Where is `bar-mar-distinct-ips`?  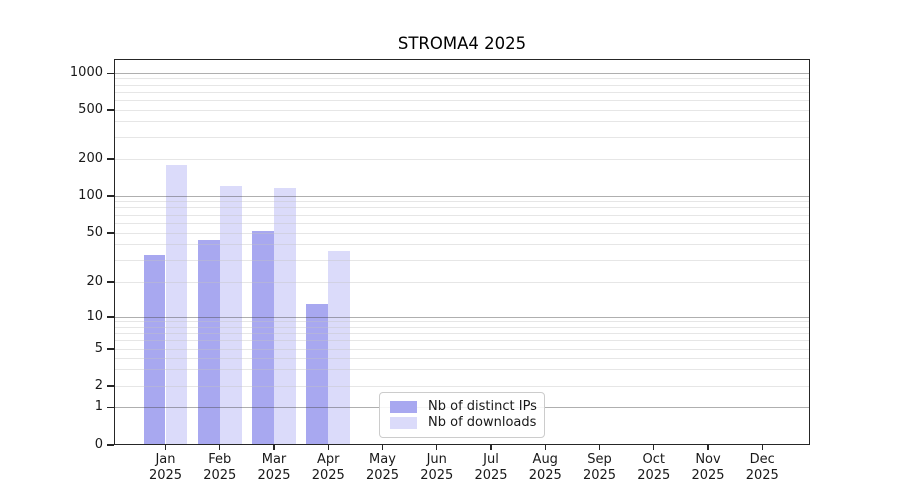
bar-mar-distinct-ips is located at coordinates (263, 337).